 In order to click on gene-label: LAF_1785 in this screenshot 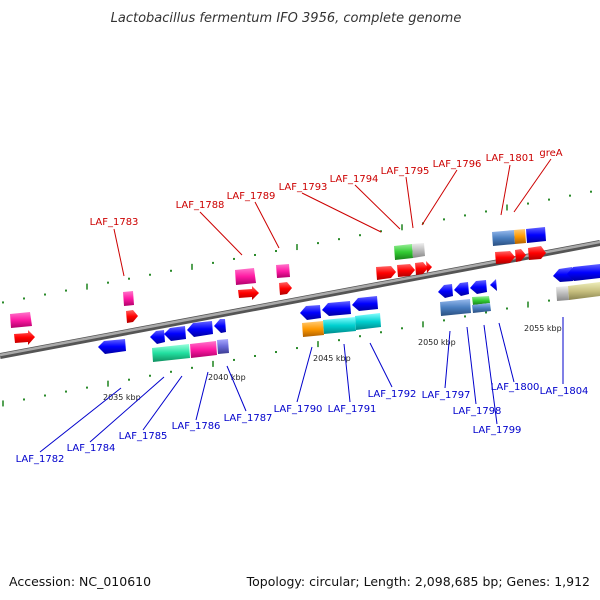, I will do `click(143, 436)`.